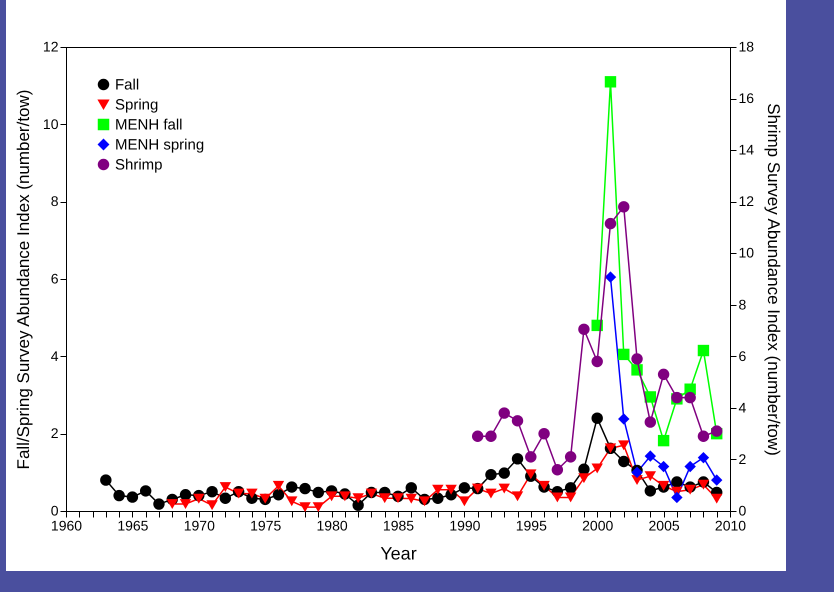  Describe the element at coordinates (598, 526) in the screenshot. I see `x-tick-label: 2000` at that location.